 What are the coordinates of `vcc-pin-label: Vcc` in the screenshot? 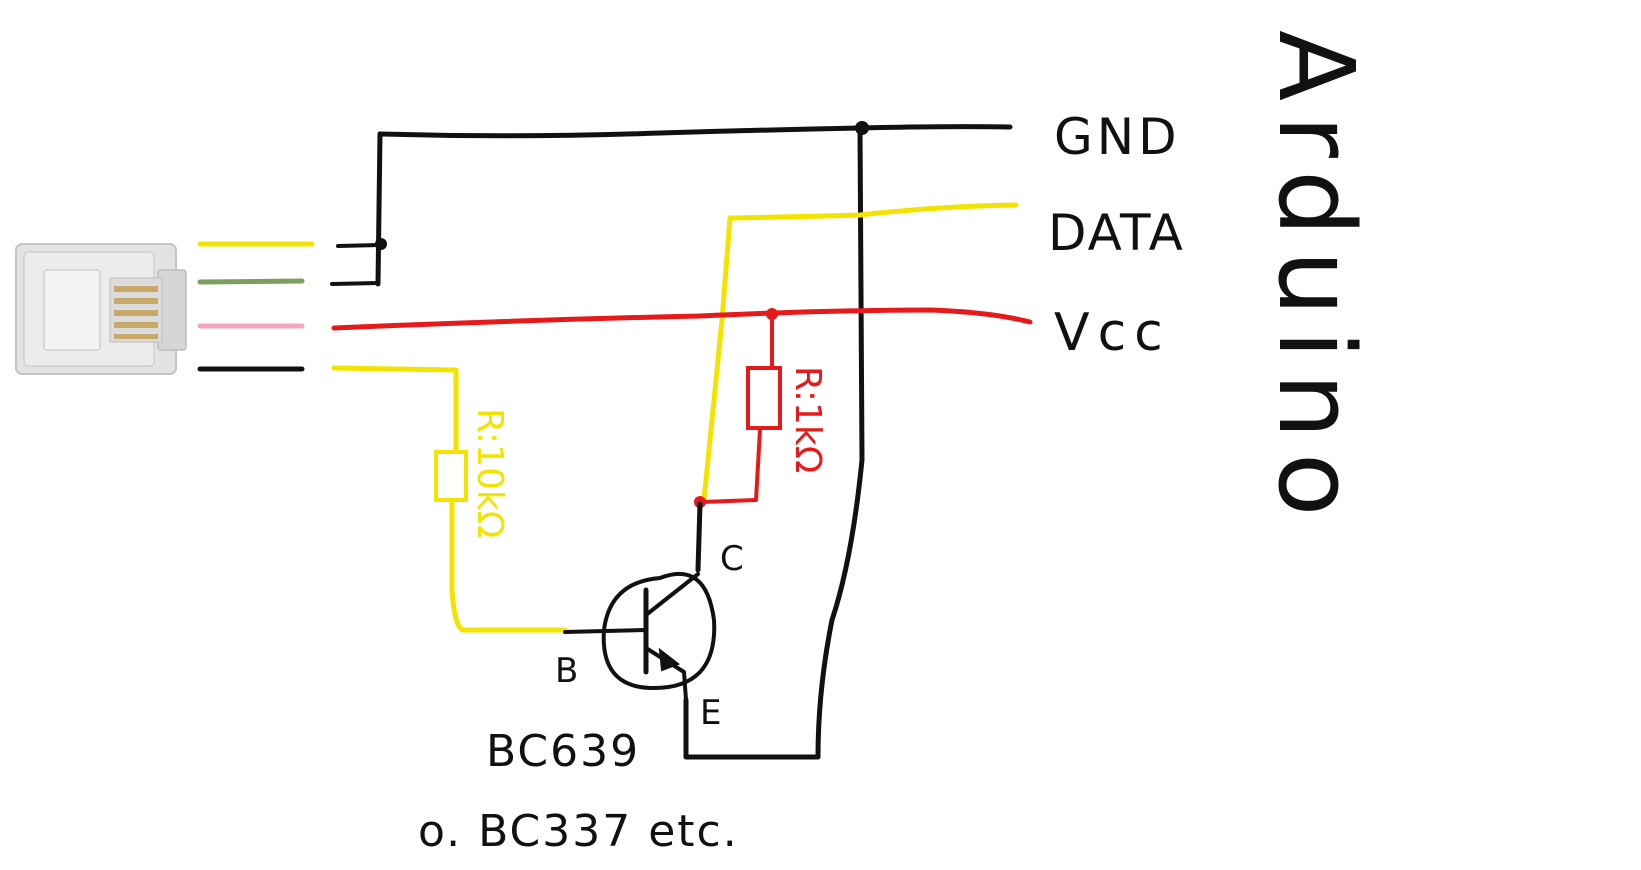 It's located at (1112, 333).